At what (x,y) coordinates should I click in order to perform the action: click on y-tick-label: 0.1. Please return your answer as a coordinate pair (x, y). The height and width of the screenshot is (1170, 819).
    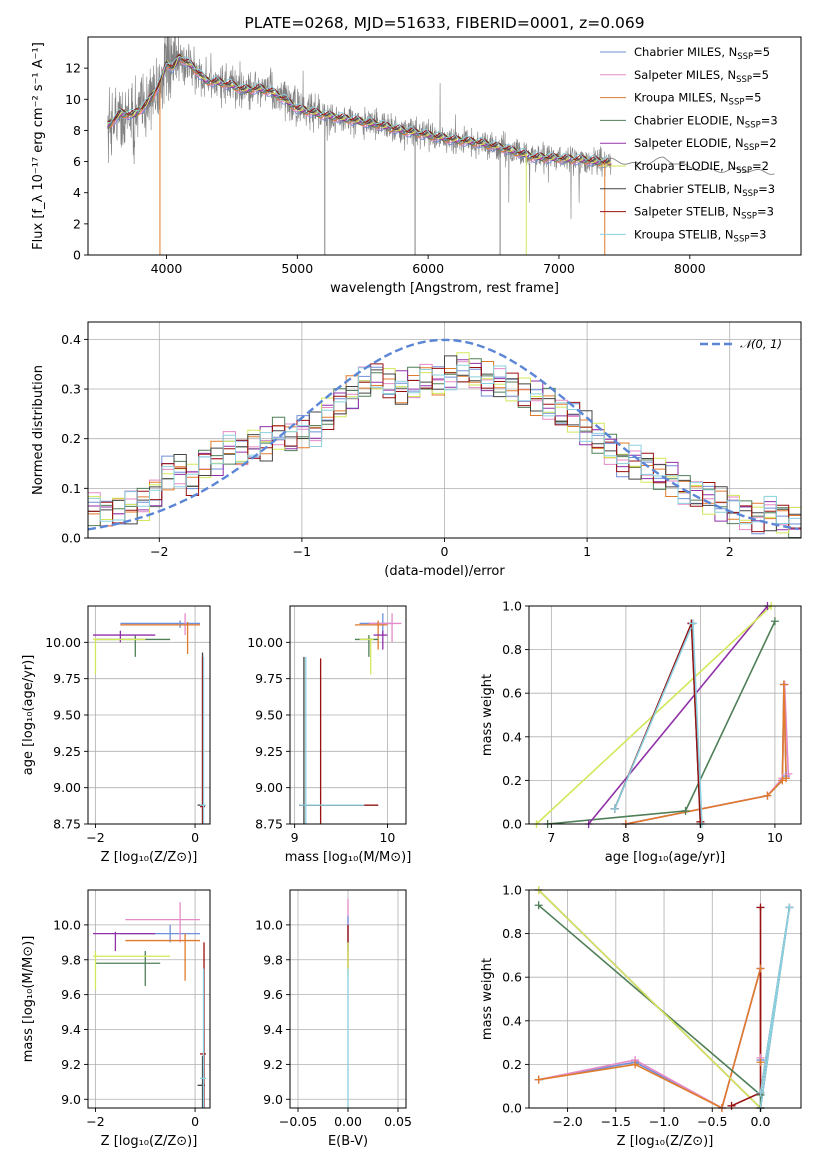
    Looking at the image, I should click on (71, 488).